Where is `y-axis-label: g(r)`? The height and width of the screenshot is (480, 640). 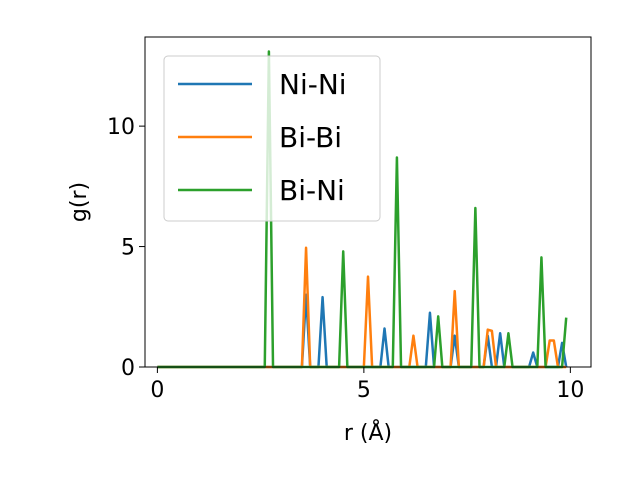 y-axis-label: g(r) is located at coordinates (79, 202).